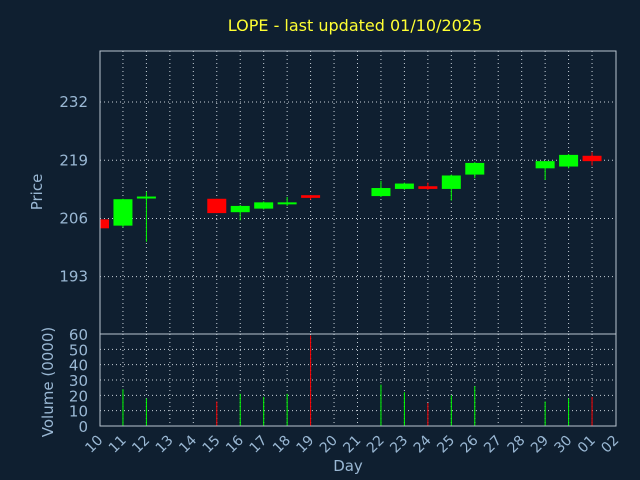 Image resolution: width=640 pixels, height=480 pixels. Describe the element at coordinates (78, 396) in the screenshot. I see `volume-tick-label: 20` at that location.